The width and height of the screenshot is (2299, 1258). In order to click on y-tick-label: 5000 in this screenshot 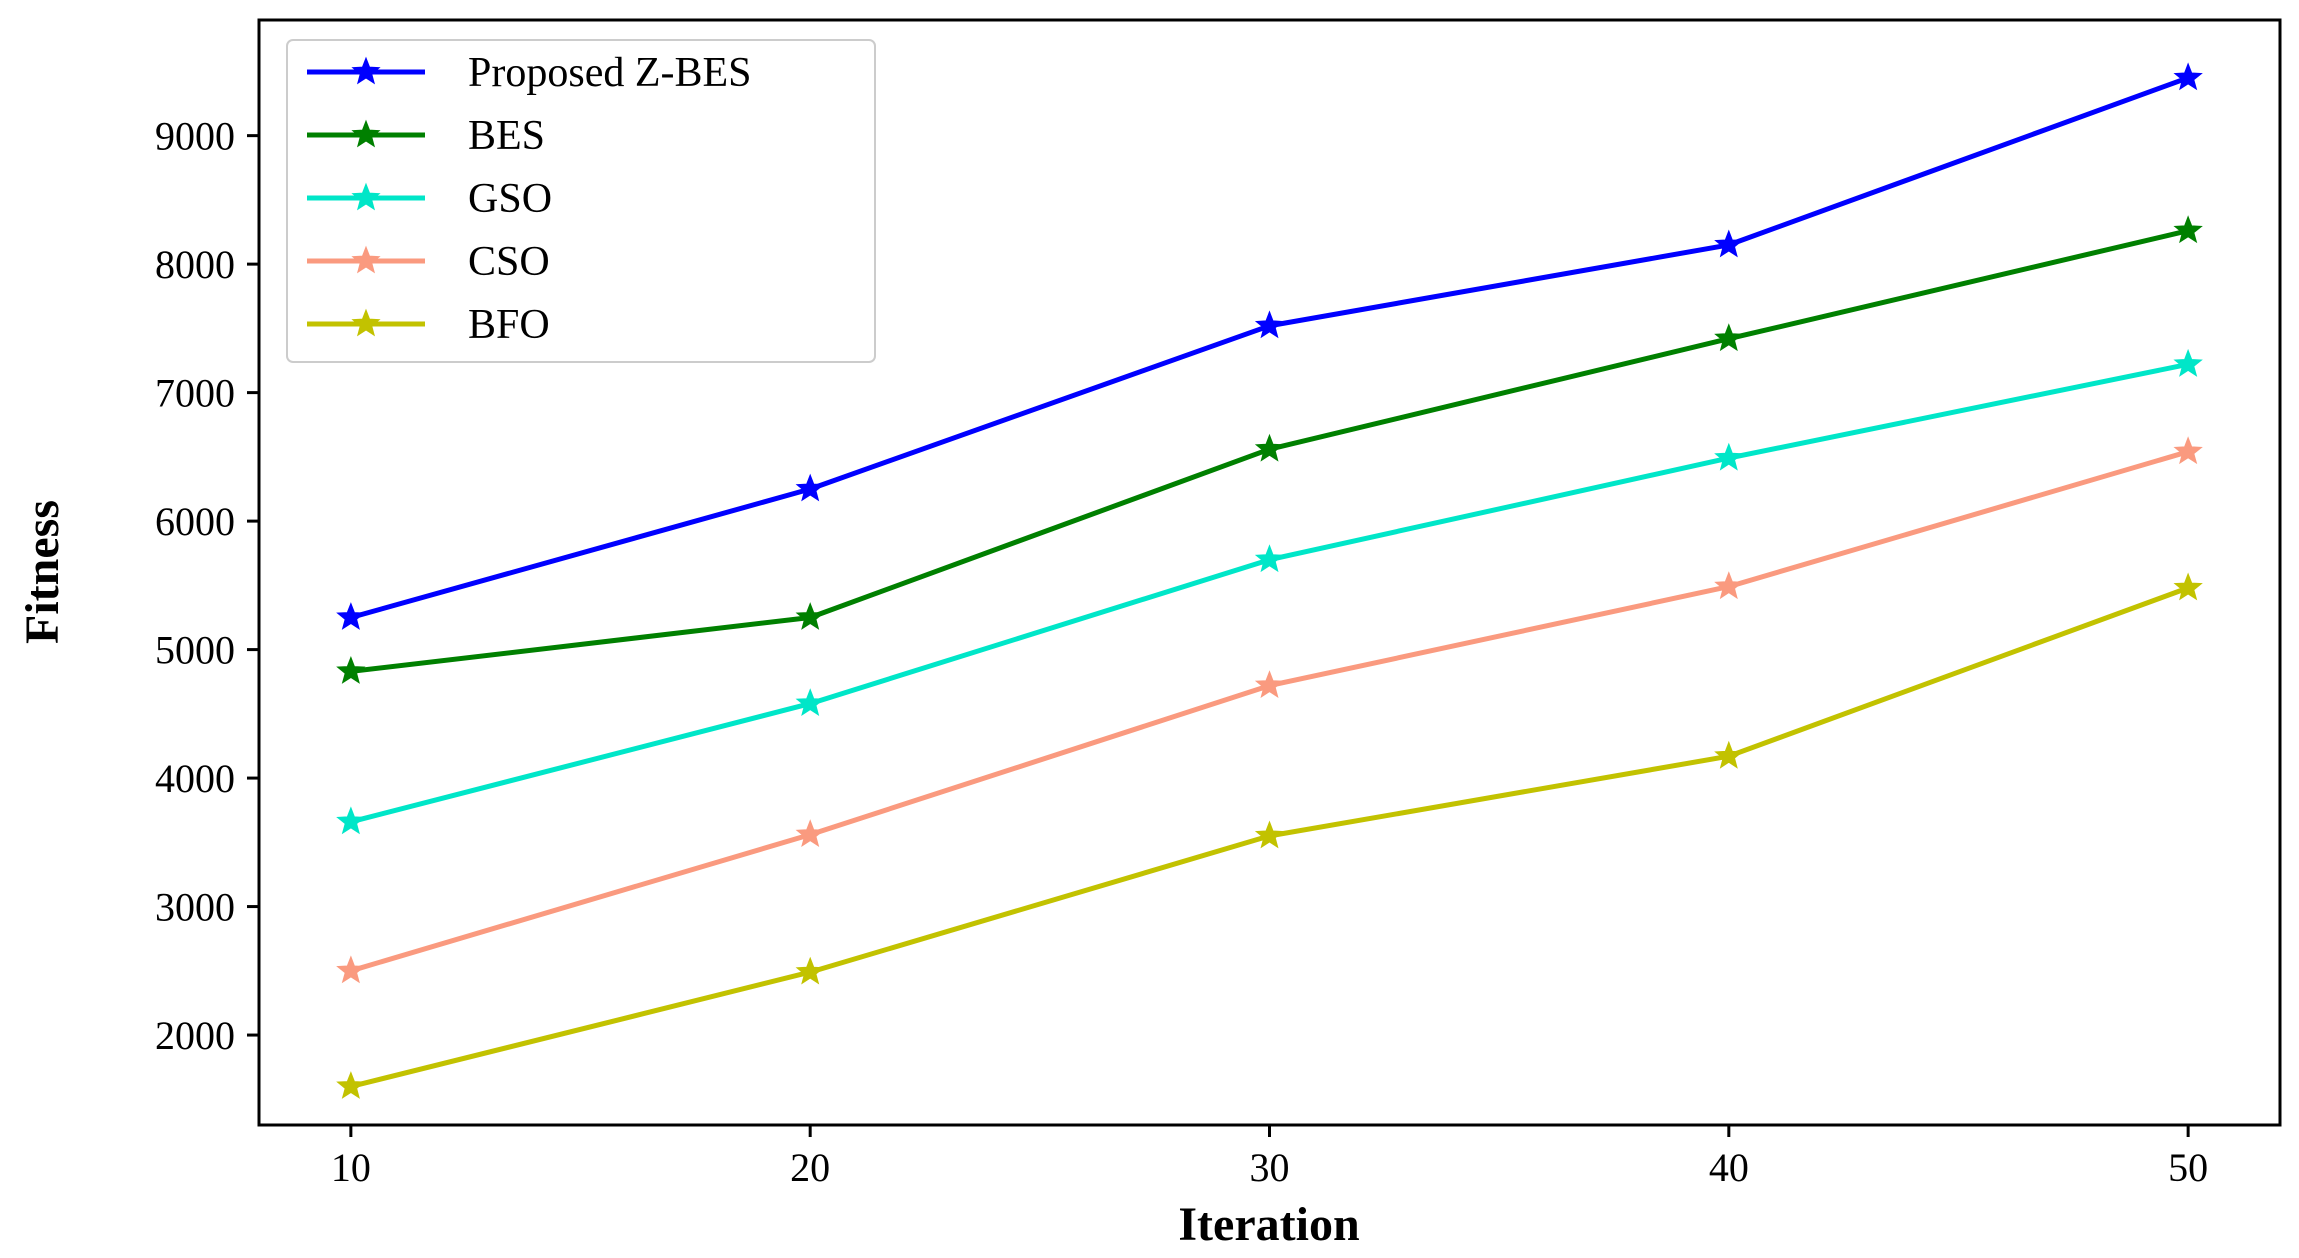, I will do `click(195, 650)`.